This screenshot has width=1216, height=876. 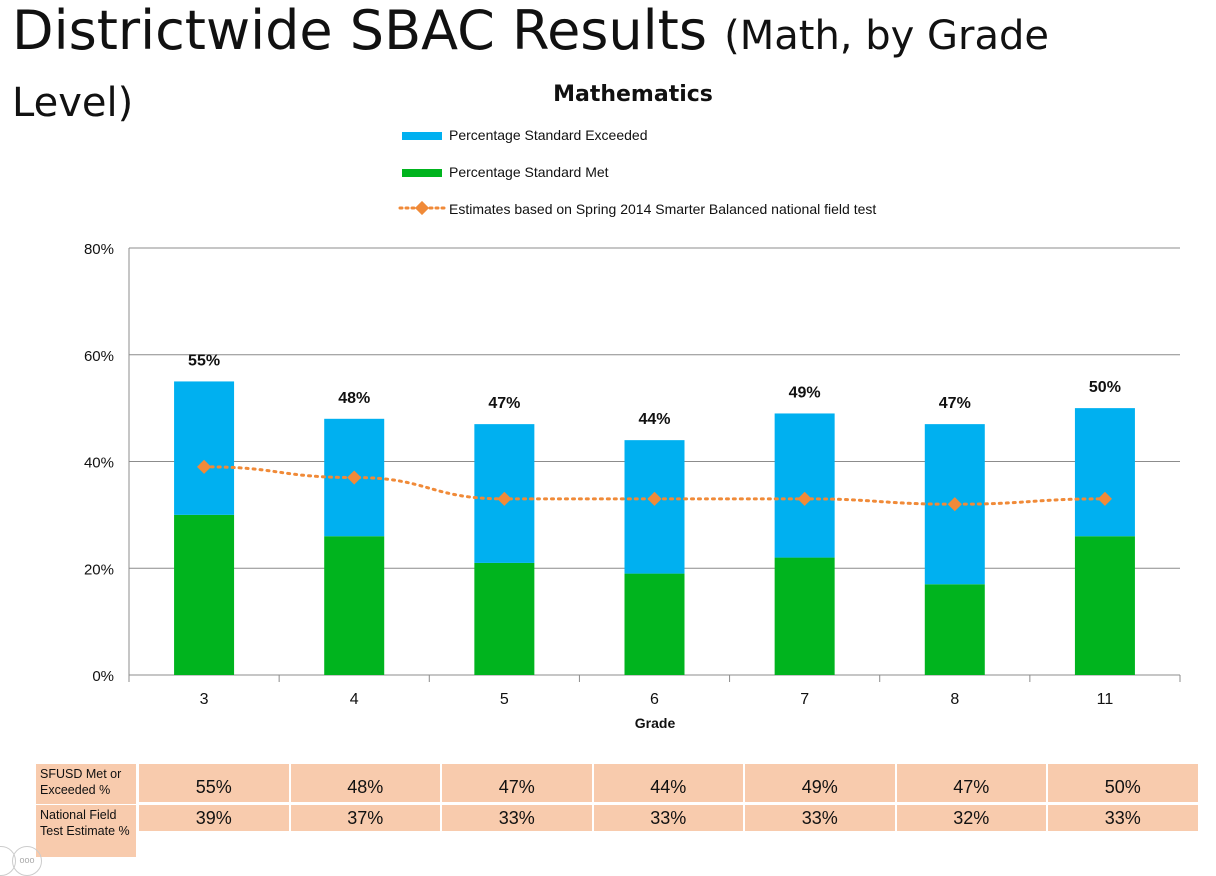 I want to click on y-tick-label: 60%, so click(x=99, y=356).